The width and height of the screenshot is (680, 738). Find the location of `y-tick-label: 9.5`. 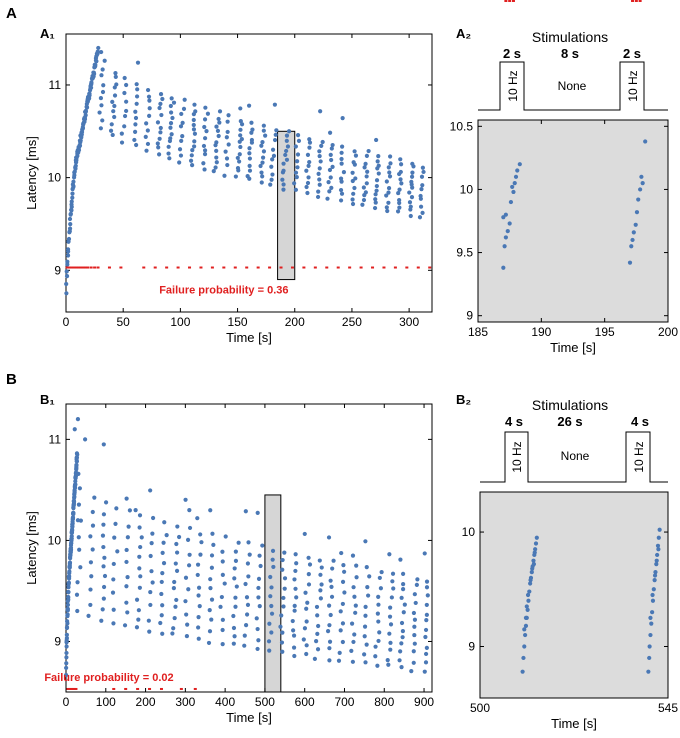

y-tick-label: 9.5 is located at coordinates (464, 253).